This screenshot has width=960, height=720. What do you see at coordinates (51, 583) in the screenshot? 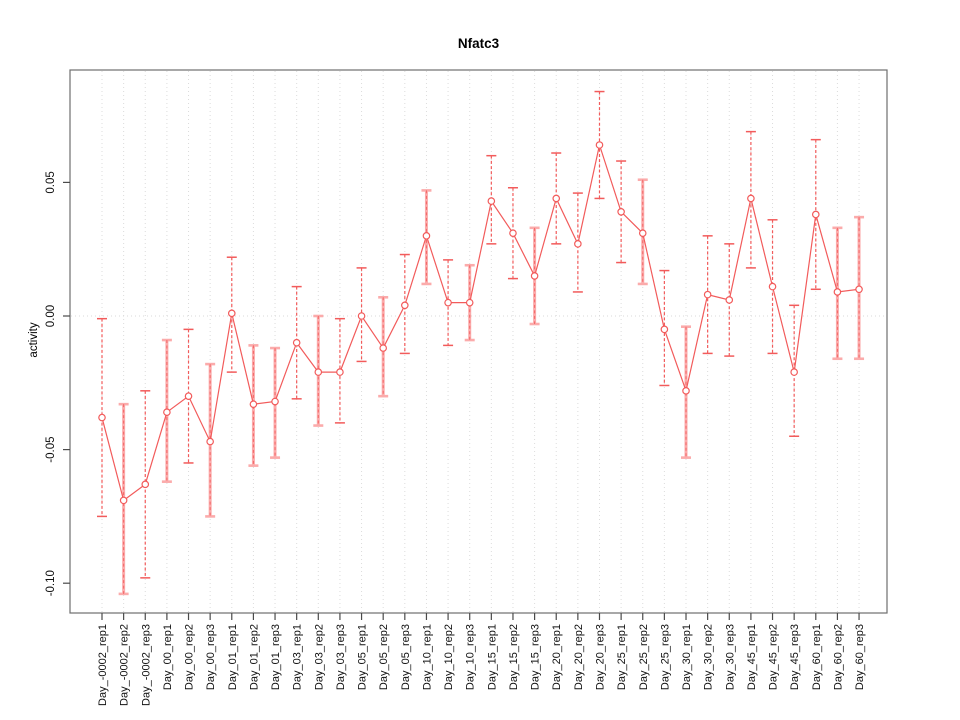
I see `y-tick-label: -0.10` at bounding box center [51, 583].